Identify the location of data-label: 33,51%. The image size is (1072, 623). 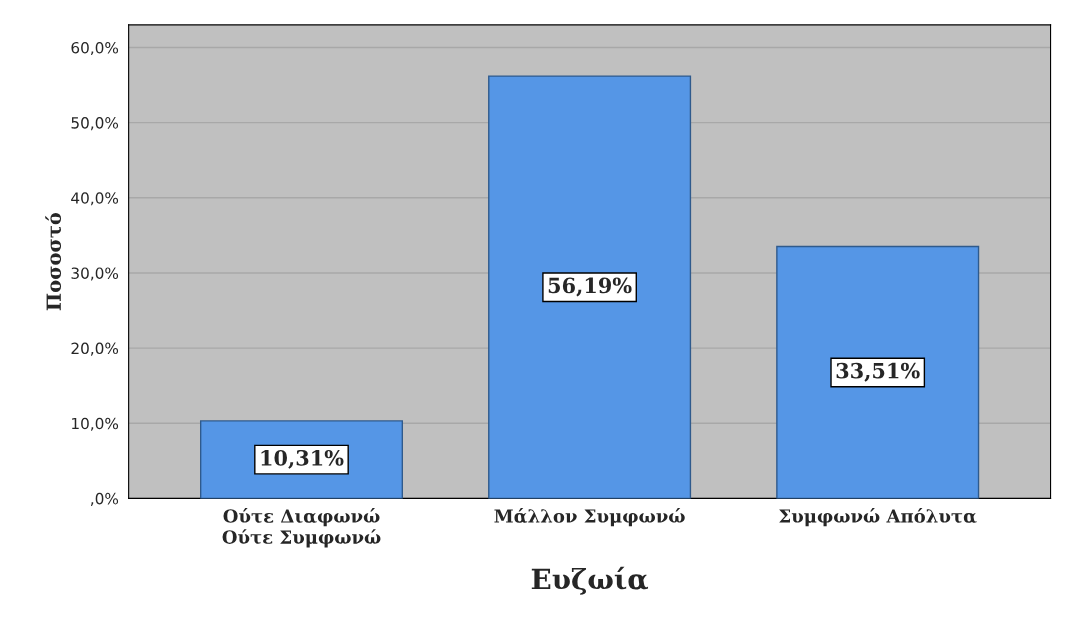
(878, 372).